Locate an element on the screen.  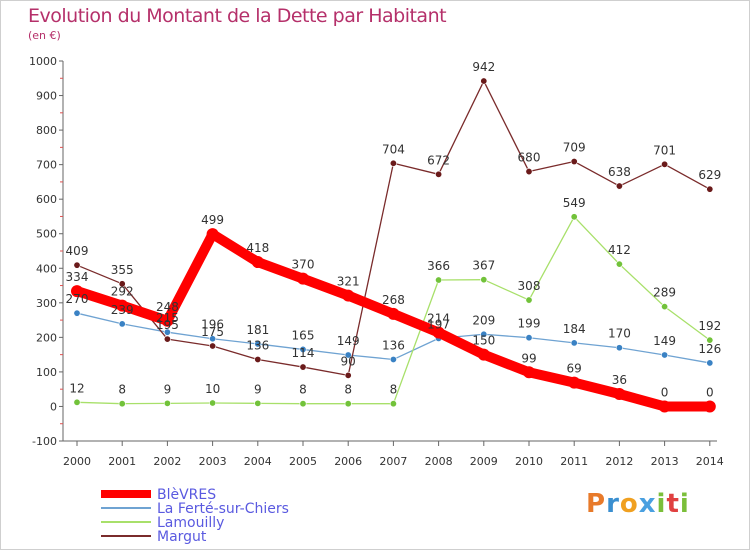
data-label: 366 is located at coordinates (438, 266).